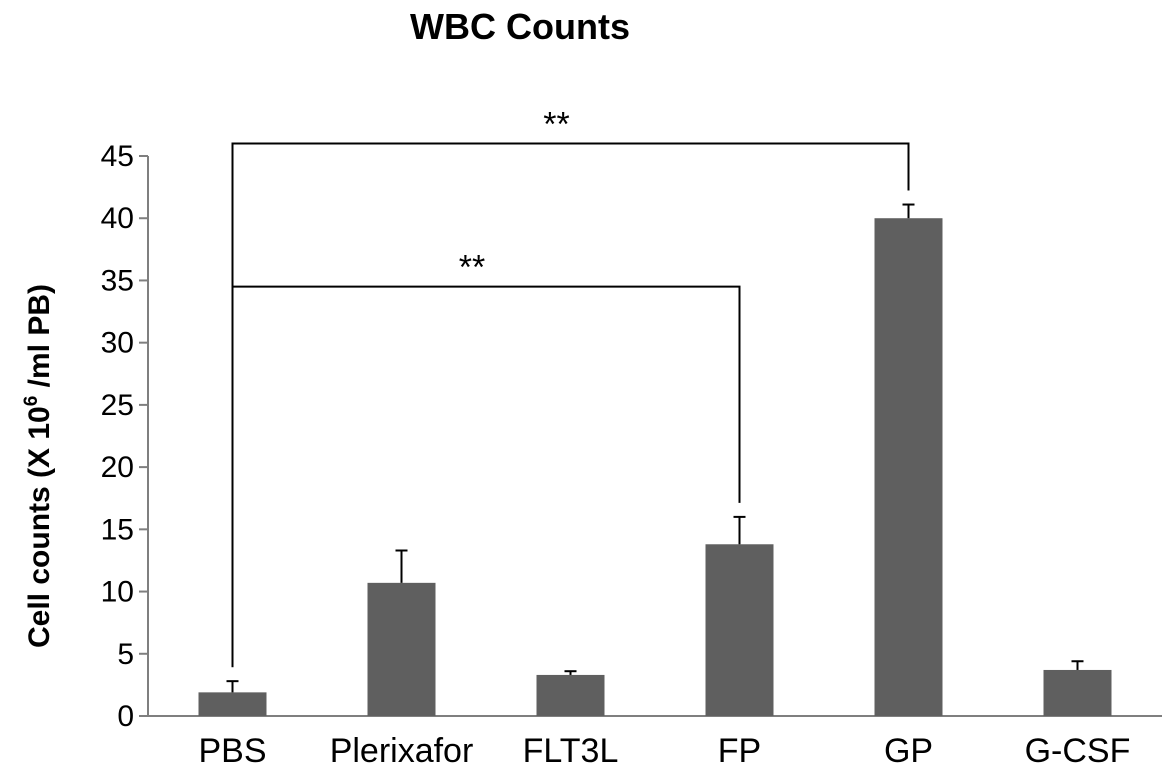 The image size is (1162, 778). Describe the element at coordinates (1078, 751) in the screenshot. I see `x-category-label: G-CSF` at that location.